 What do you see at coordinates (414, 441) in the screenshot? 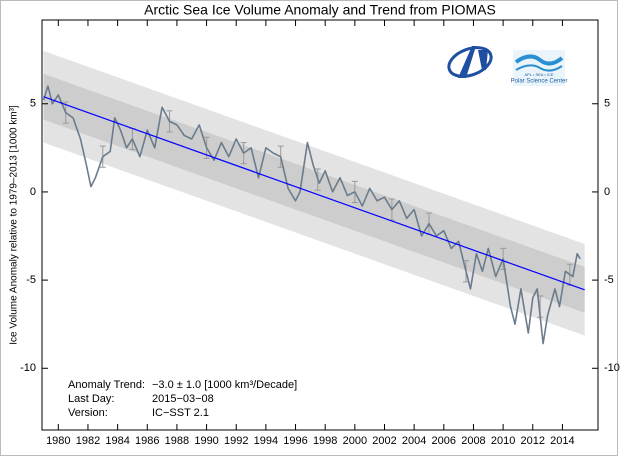
I see `x-tick-label: 2004` at bounding box center [414, 441].